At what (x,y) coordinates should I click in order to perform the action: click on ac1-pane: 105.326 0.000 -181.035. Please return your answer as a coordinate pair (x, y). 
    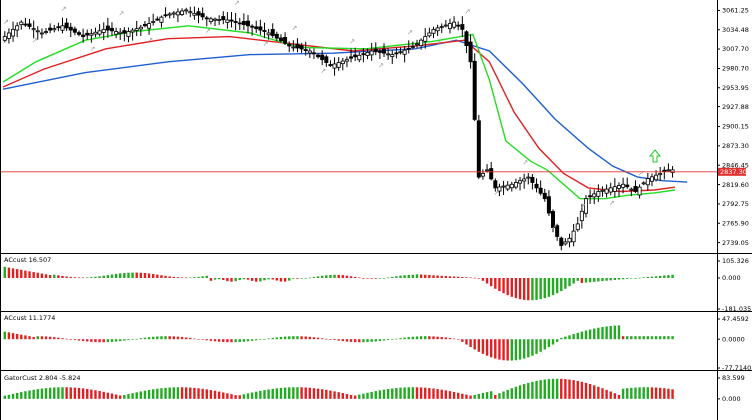
    Looking at the image, I should click on (377, 285).